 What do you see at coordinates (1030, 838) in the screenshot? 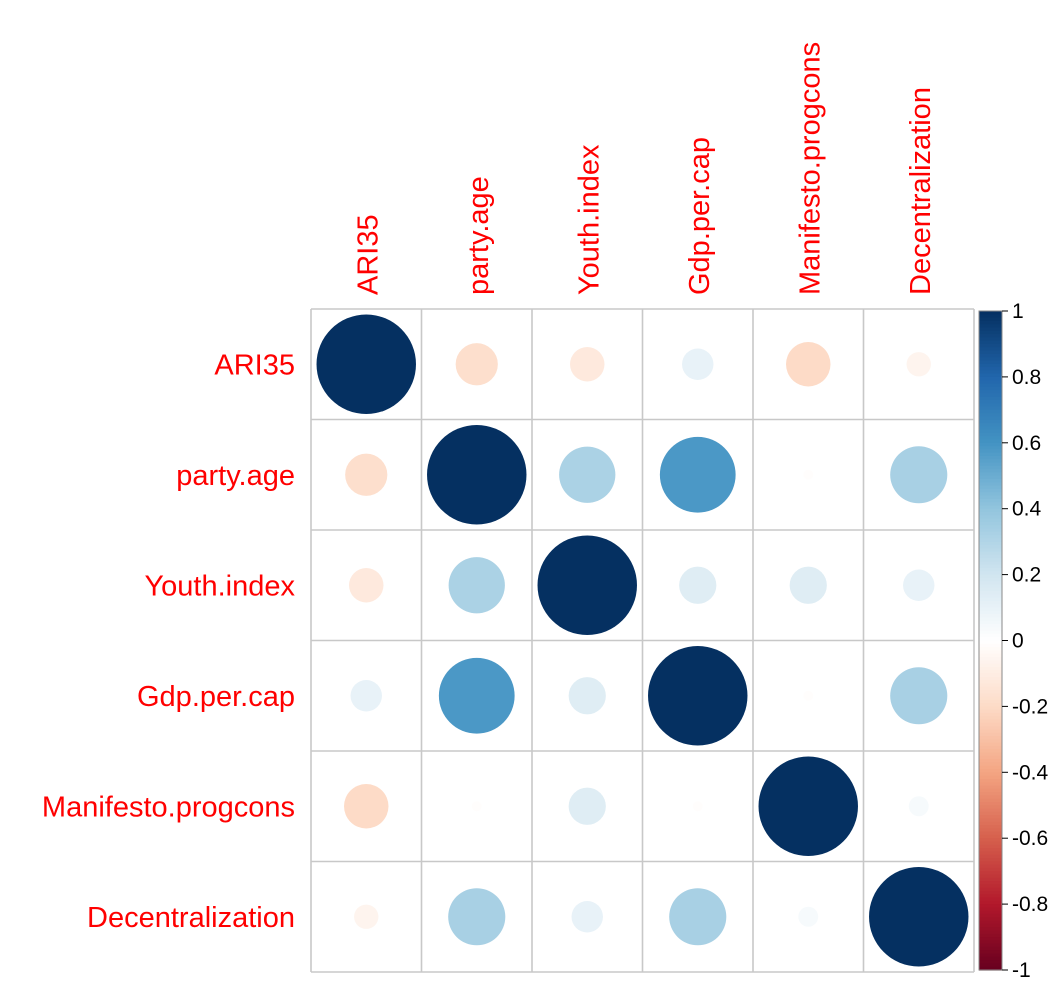
I see `colorbar-tick-label: -0.6` at bounding box center [1030, 838].